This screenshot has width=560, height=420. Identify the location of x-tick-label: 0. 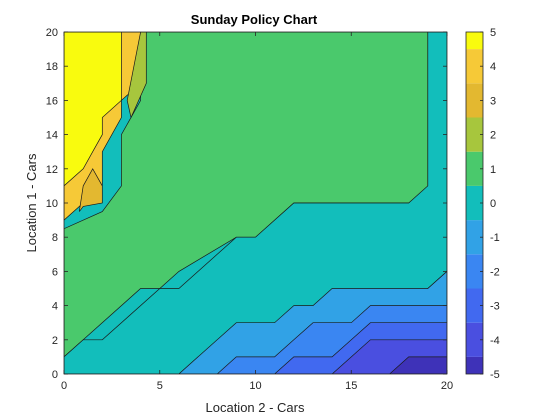
(64, 386).